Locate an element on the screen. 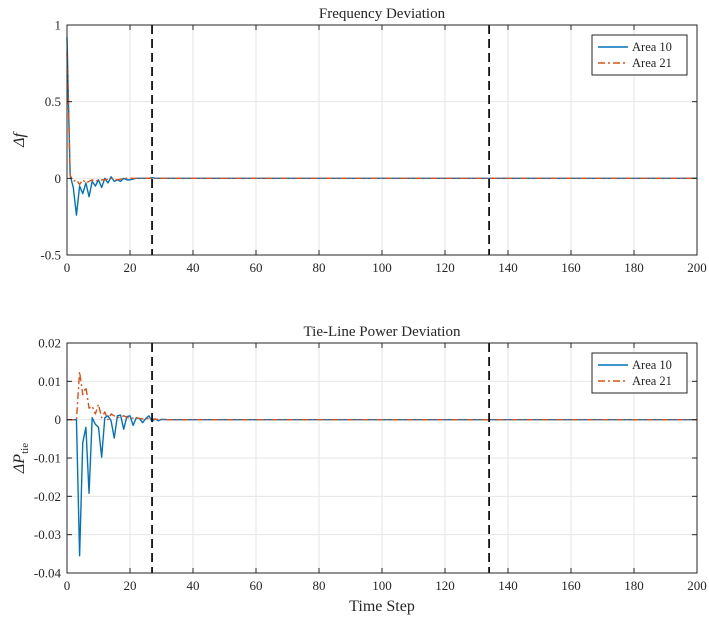 The height and width of the screenshot is (622, 709). chart-title: Frequency Deviation is located at coordinates (382, 14).